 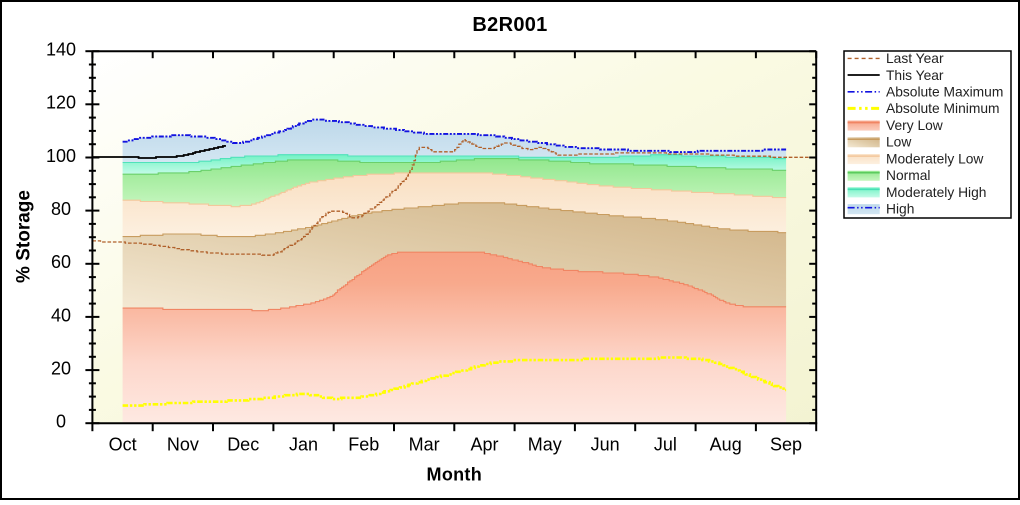 I want to click on svg-text: Low, so click(x=898, y=142).